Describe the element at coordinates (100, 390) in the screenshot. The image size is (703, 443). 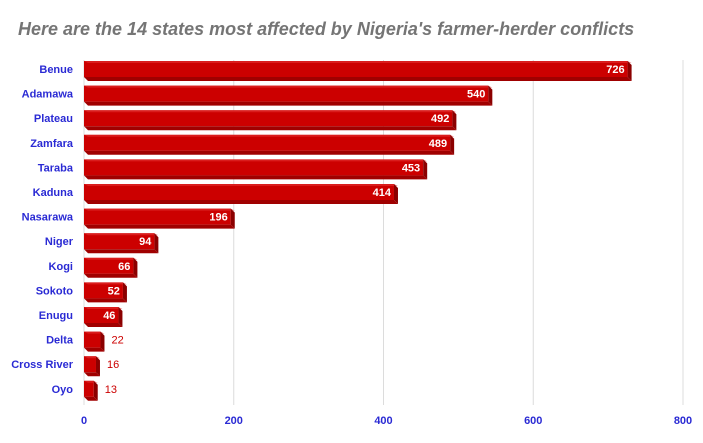
I see `bar: 13` at that location.